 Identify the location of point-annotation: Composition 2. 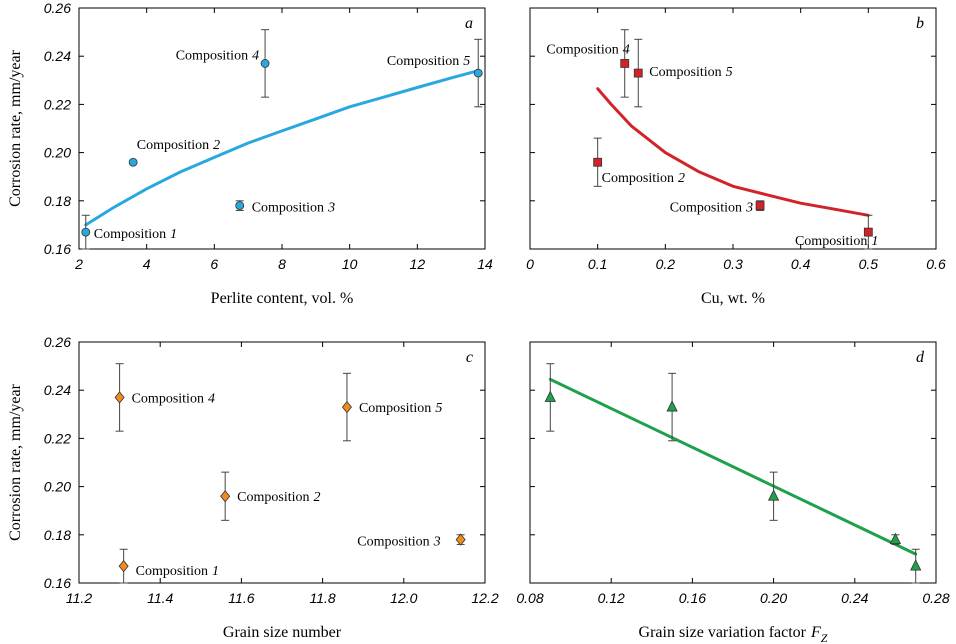
(278, 497).